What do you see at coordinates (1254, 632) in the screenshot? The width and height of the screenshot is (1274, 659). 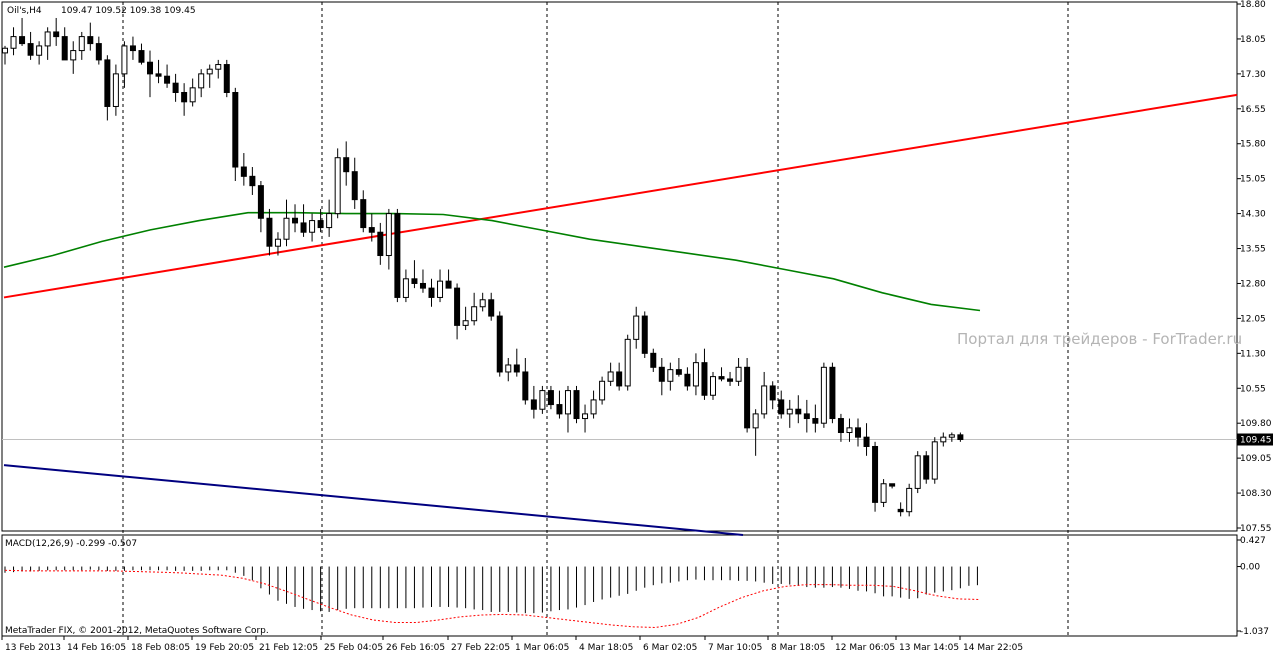 I see `macd-tick-label: -1.037` at bounding box center [1254, 632].